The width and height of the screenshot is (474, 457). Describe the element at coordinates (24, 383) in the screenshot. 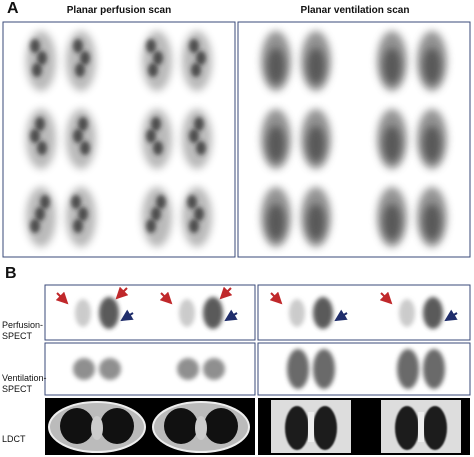

I see `row-label: Ventilation- SPECT` at that location.